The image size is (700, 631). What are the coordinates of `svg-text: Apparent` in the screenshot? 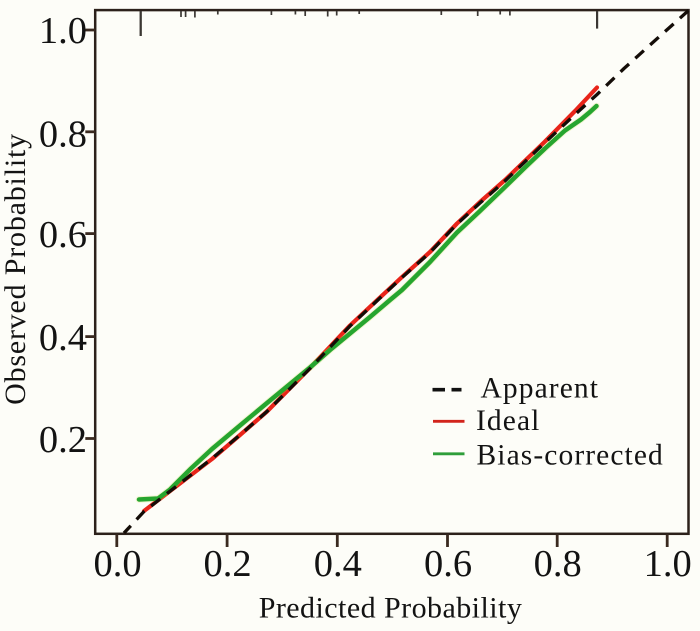 It's located at (540, 389).